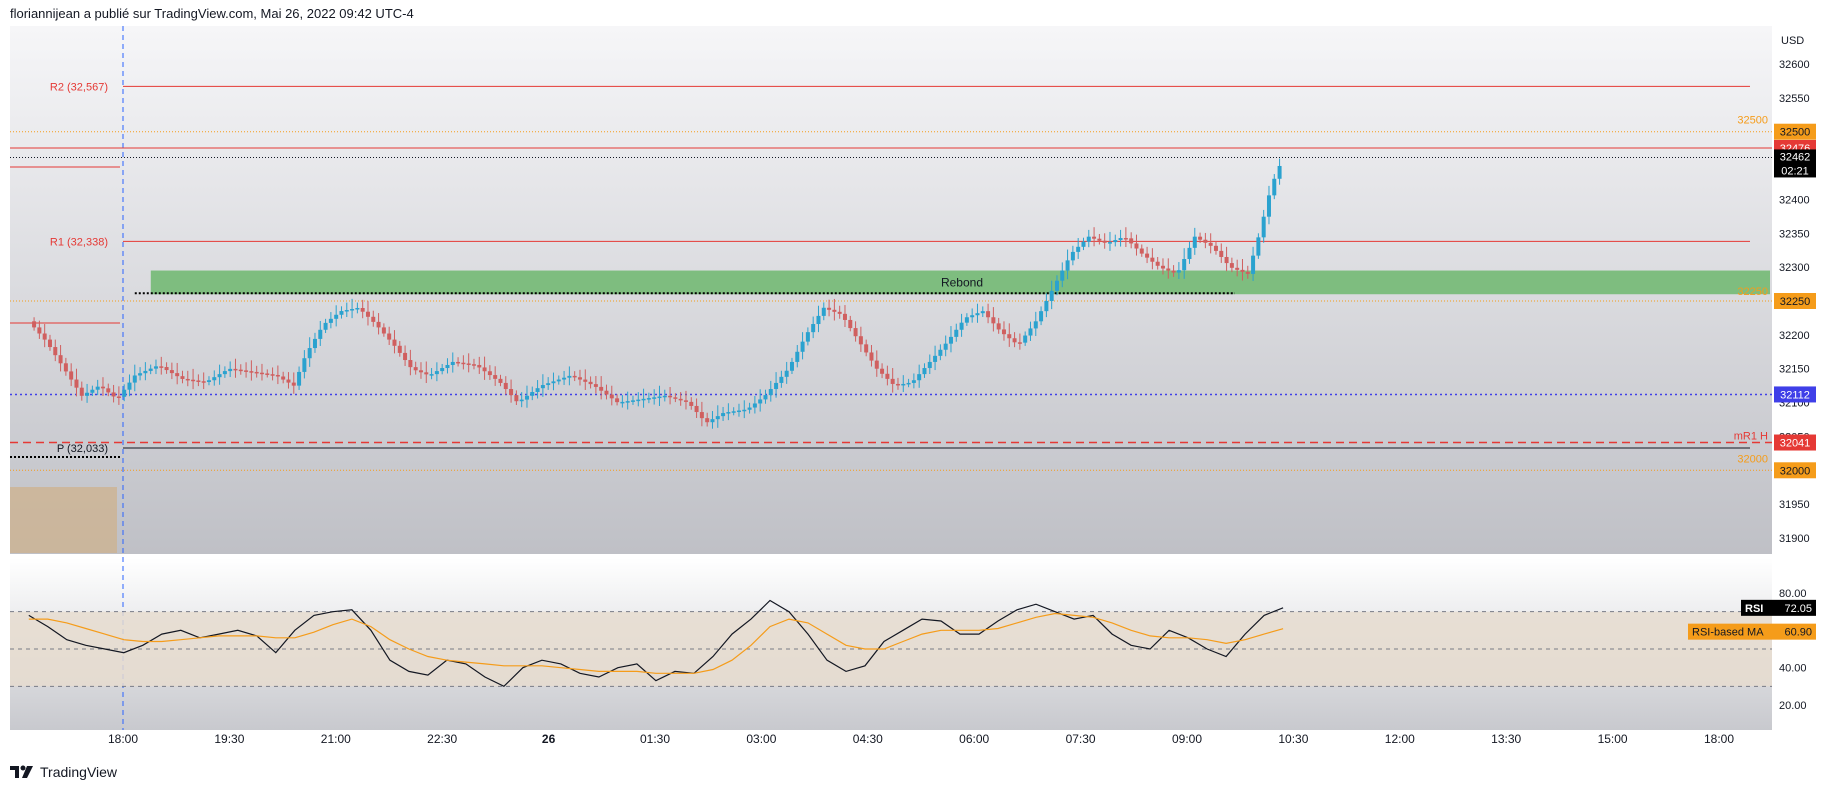 This screenshot has width=1833, height=788. Describe the element at coordinates (1794, 65) in the screenshot. I see `price-axis-tick: 32600` at that location.